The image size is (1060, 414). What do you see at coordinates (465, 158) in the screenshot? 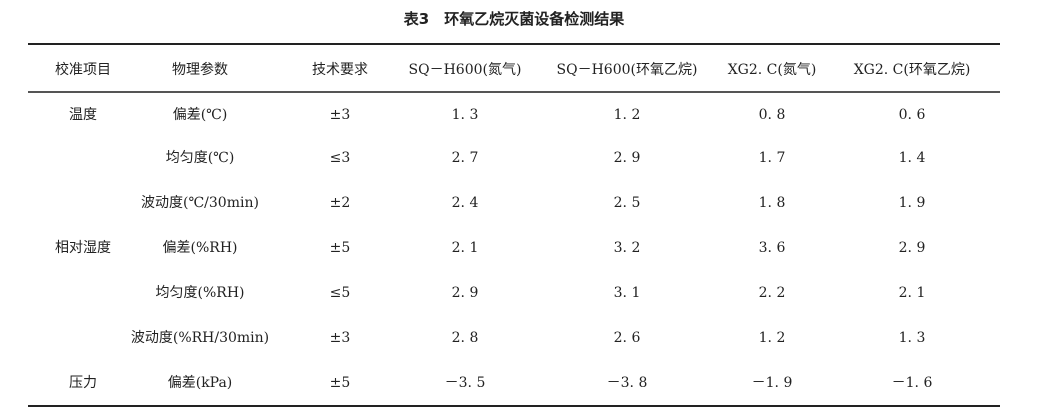
I see `table-cell: 2. 7` at bounding box center [465, 158].